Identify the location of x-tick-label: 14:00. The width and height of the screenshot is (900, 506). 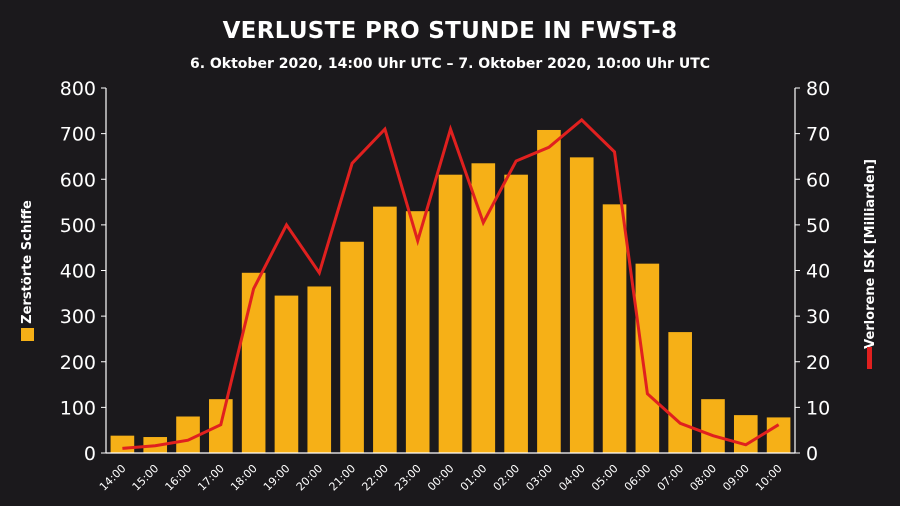
(113, 478).